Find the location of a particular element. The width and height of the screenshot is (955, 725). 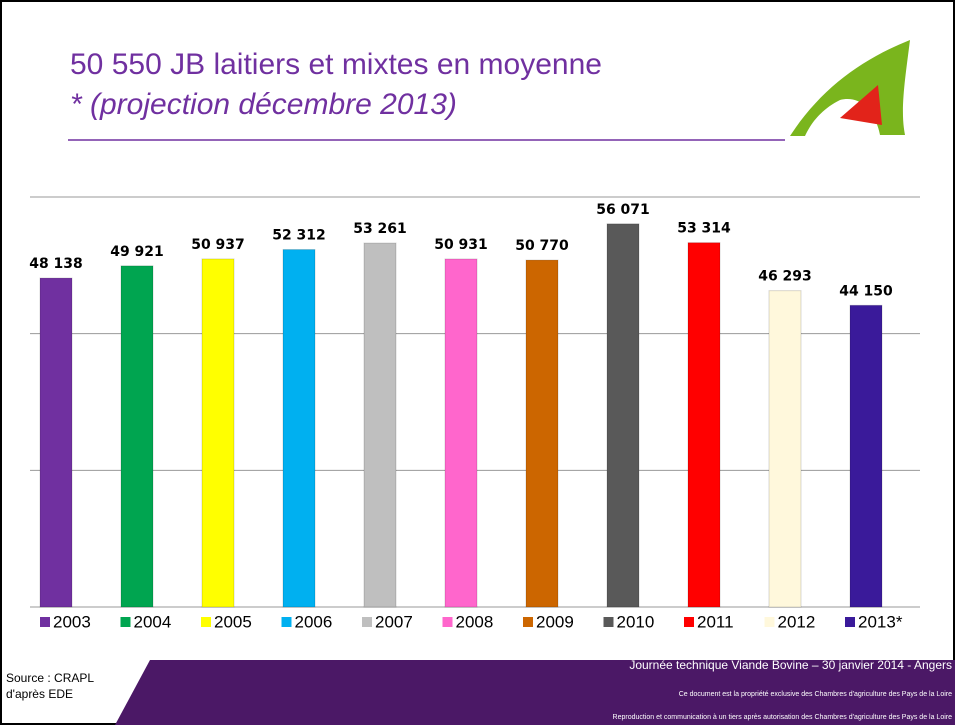

value-label: 46 293 is located at coordinates (785, 277).